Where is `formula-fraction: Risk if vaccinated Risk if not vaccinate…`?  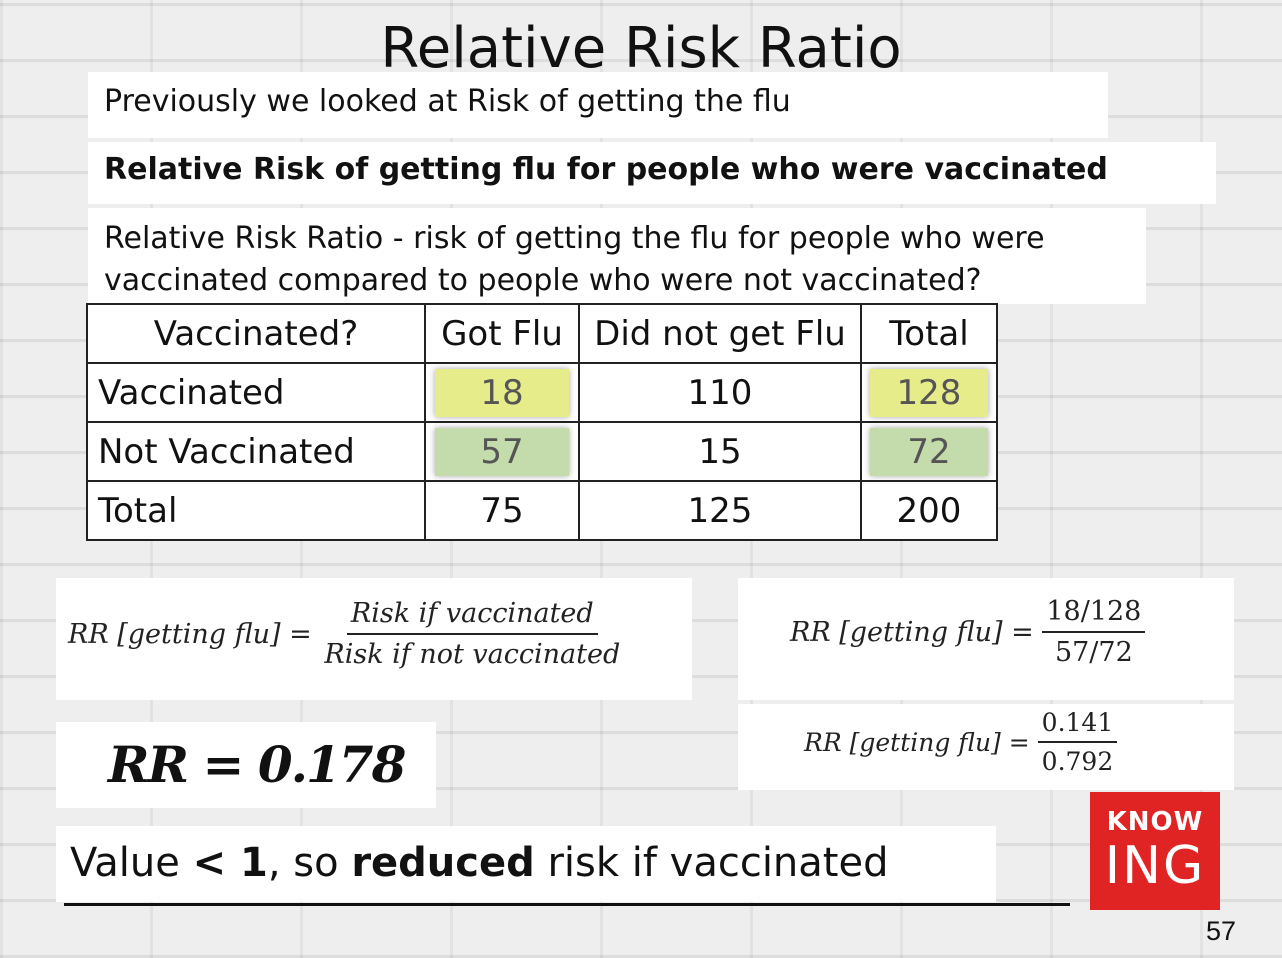 formula-fraction: Risk if vaccinated Risk if not vaccinate… is located at coordinates (472, 634).